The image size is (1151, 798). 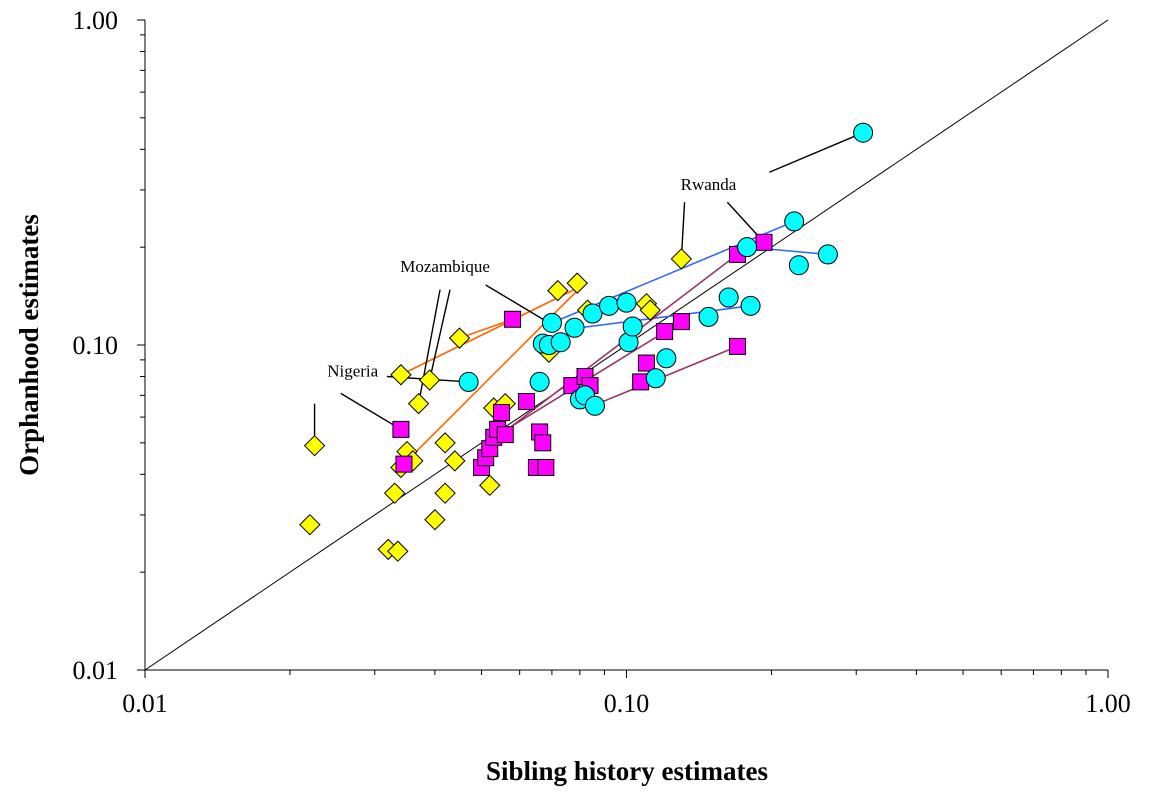 I want to click on x-tick-label: 1.00, so click(x=1108, y=703).